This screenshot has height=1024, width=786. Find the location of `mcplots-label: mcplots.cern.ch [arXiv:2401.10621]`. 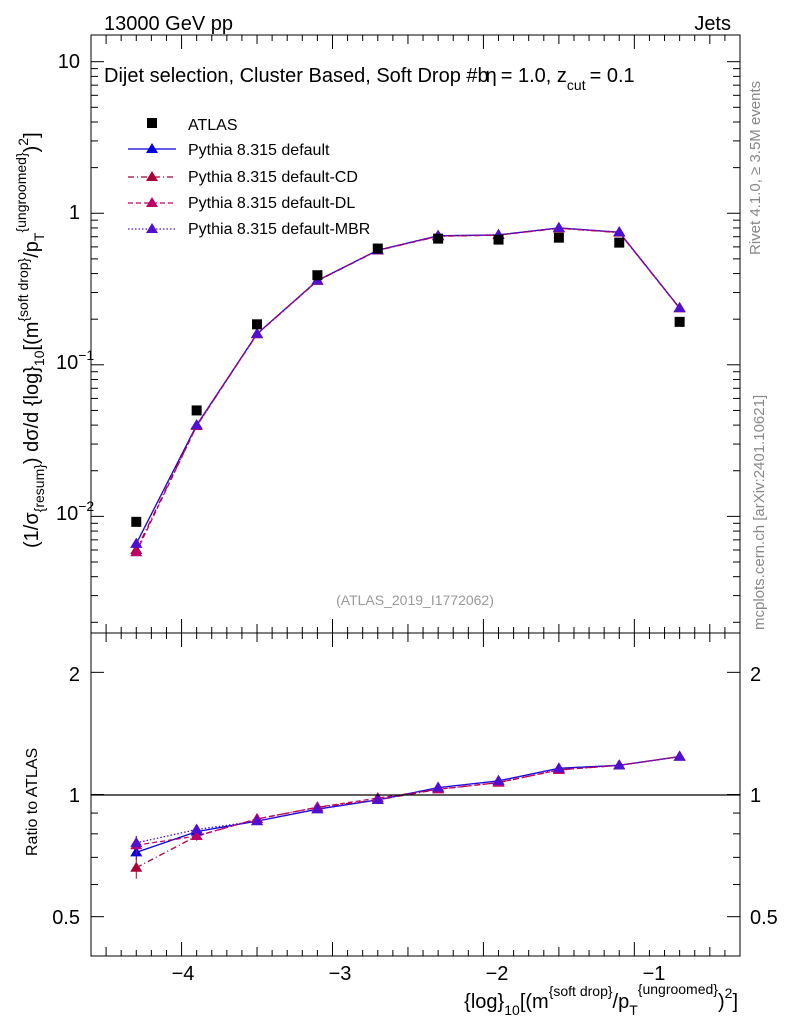

mcplots-label: mcplots.cern.ch [arXiv:2401.10621] is located at coordinates (759, 512).